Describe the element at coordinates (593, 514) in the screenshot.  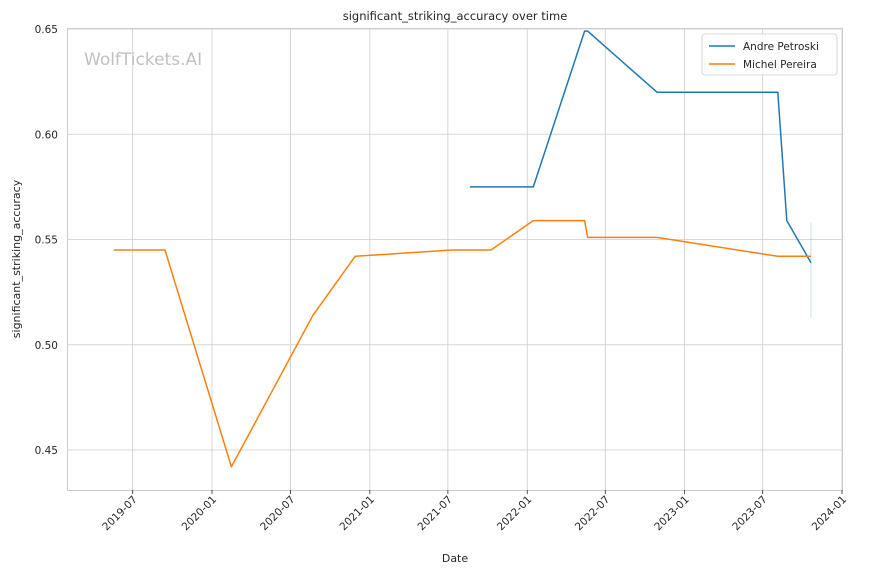
I see `x-tick-label: 2022-07` at that location.